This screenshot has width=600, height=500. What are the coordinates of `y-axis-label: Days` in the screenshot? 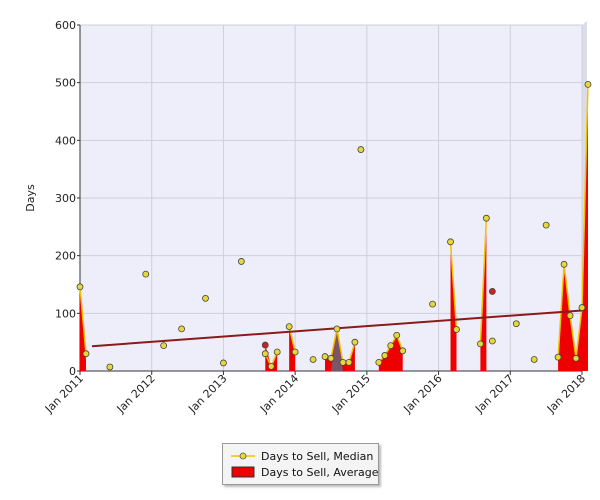 It's located at (30, 198).